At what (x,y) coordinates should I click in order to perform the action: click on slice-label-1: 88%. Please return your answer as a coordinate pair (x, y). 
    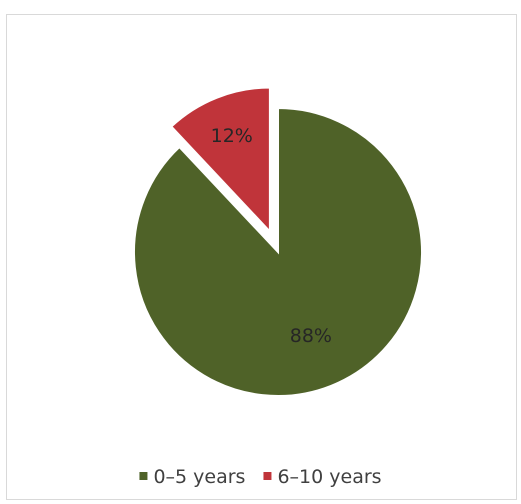
    Looking at the image, I should click on (311, 336).